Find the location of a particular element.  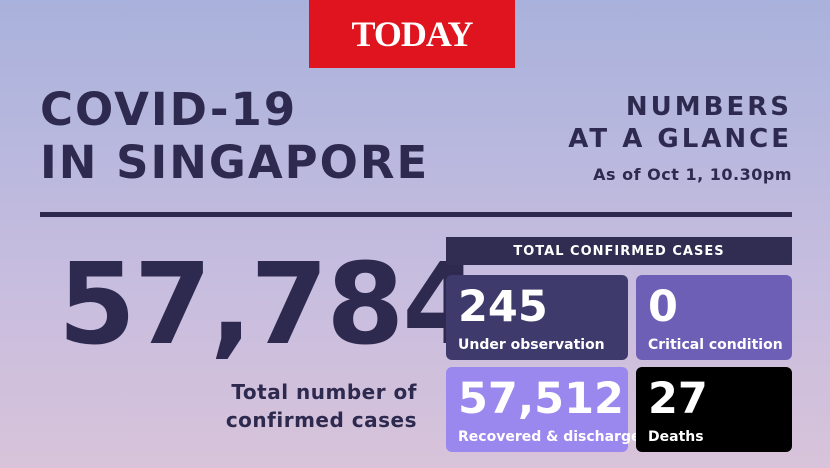

title: IN SINGAPORE is located at coordinates (235, 162).